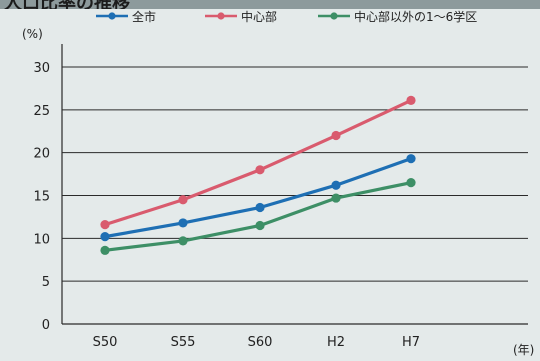  What do you see at coordinates (259, 16) in the screenshot?
I see `legend-label: 中心部` at bounding box center [259, 16].